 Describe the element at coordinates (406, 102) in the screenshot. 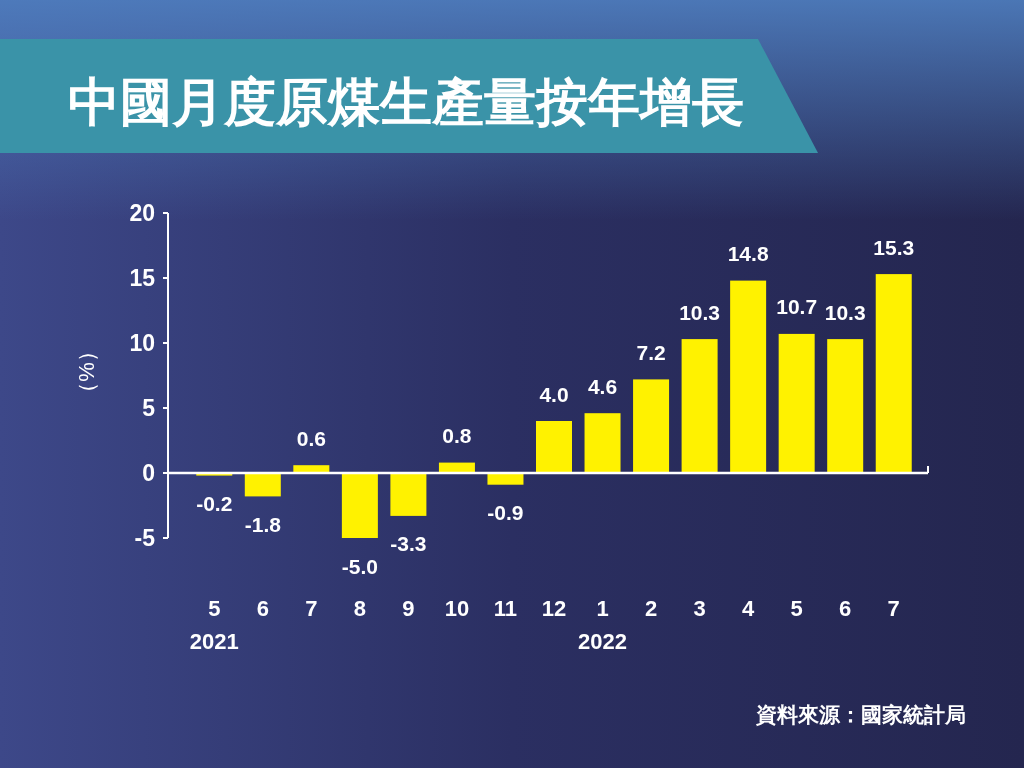

I see `title: 中國月度原煤生產量按年增長` at that location.